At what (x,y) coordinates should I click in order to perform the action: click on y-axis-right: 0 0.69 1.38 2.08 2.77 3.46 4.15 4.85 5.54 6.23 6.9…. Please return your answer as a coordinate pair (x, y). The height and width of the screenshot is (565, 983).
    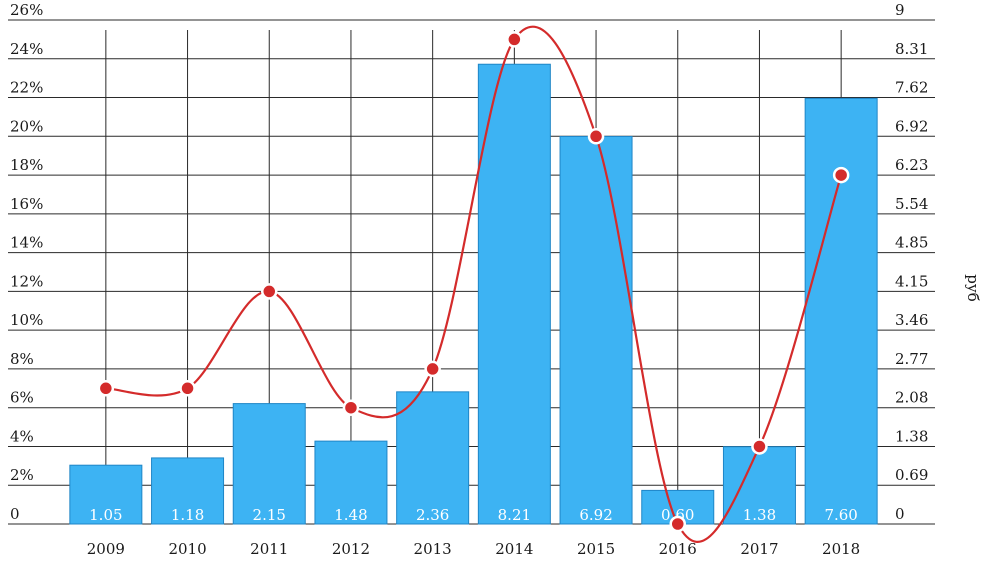
    Looking at the image, I should click on (911, 262).